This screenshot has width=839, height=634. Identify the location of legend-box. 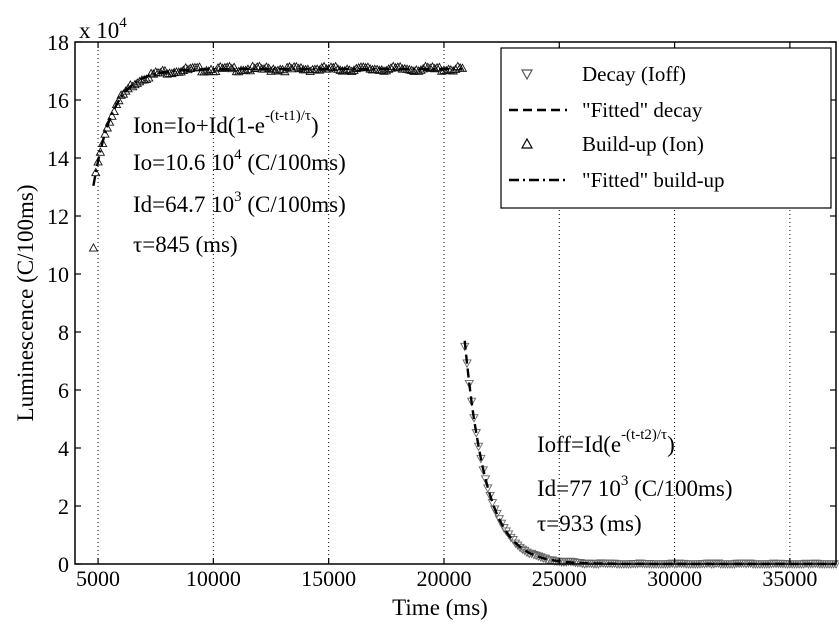
(666, 128).